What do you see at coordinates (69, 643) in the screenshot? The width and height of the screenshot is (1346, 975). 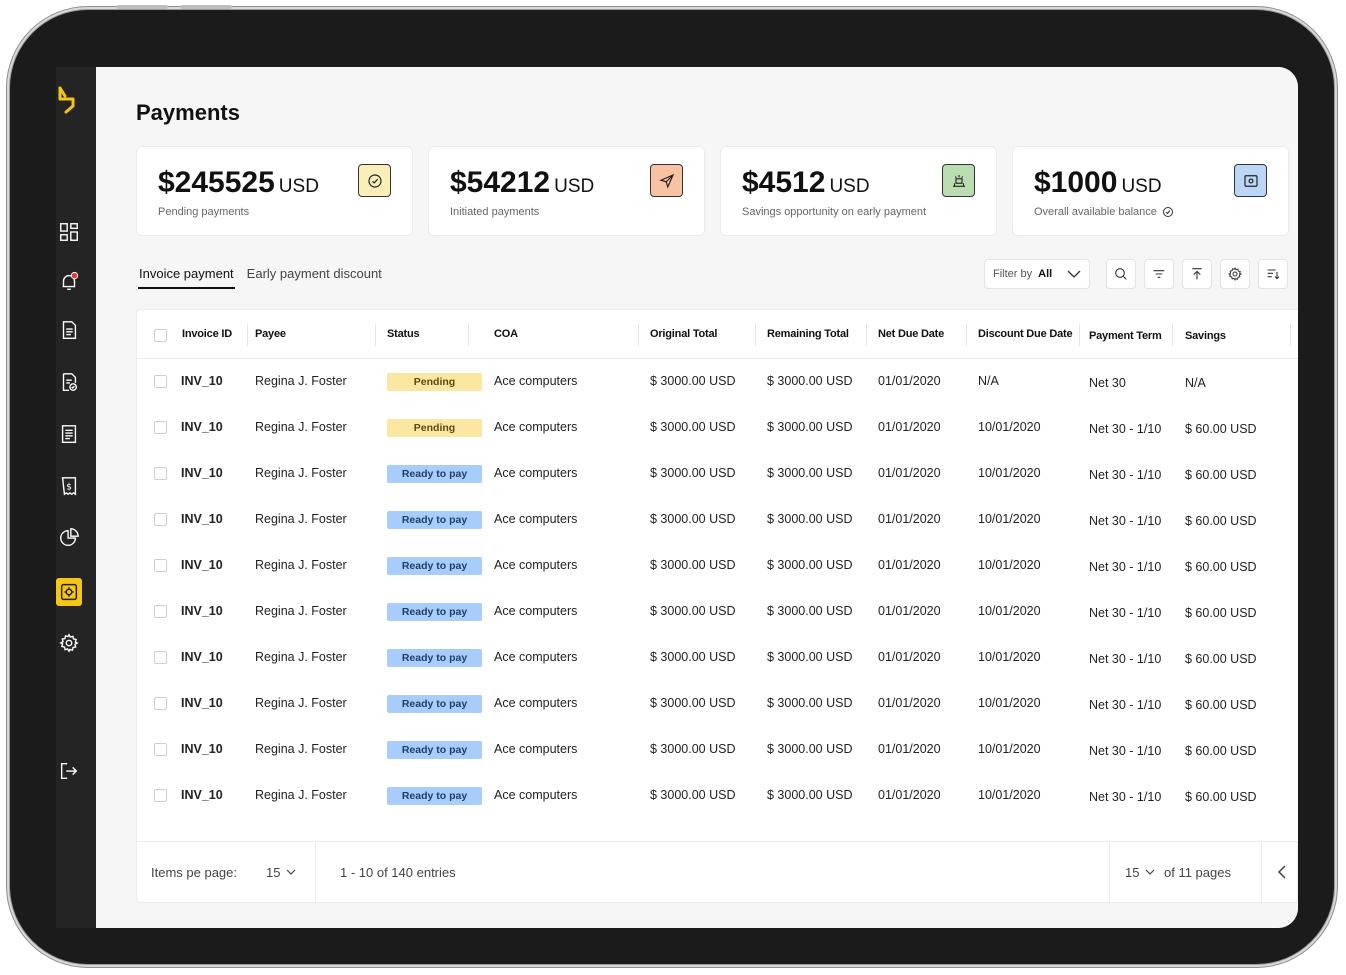 I see `gear-icon` at bounding box center [69, 643].